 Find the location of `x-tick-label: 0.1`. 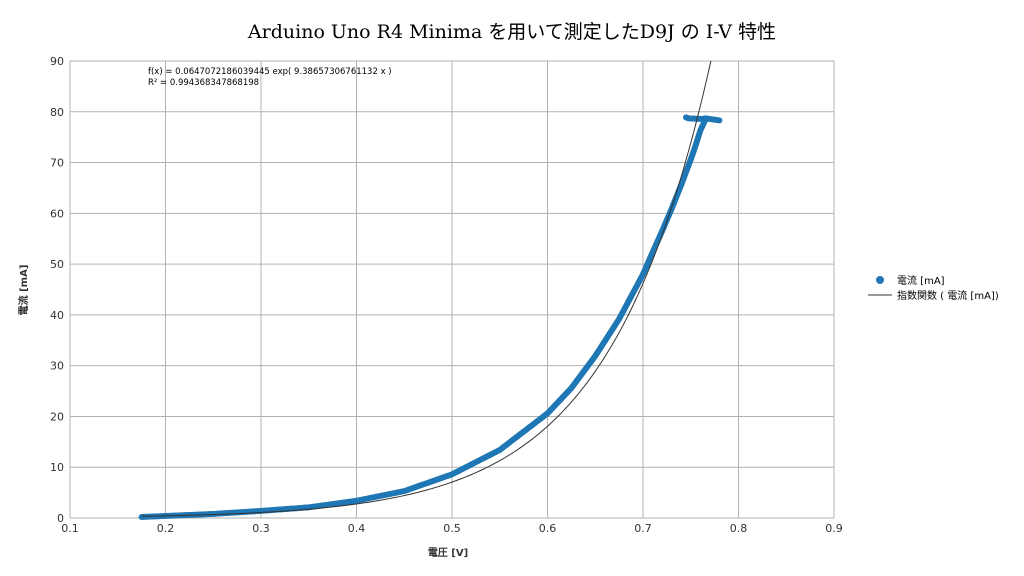

x-tick-label: 0.1 is located at coordinates (70, 528).